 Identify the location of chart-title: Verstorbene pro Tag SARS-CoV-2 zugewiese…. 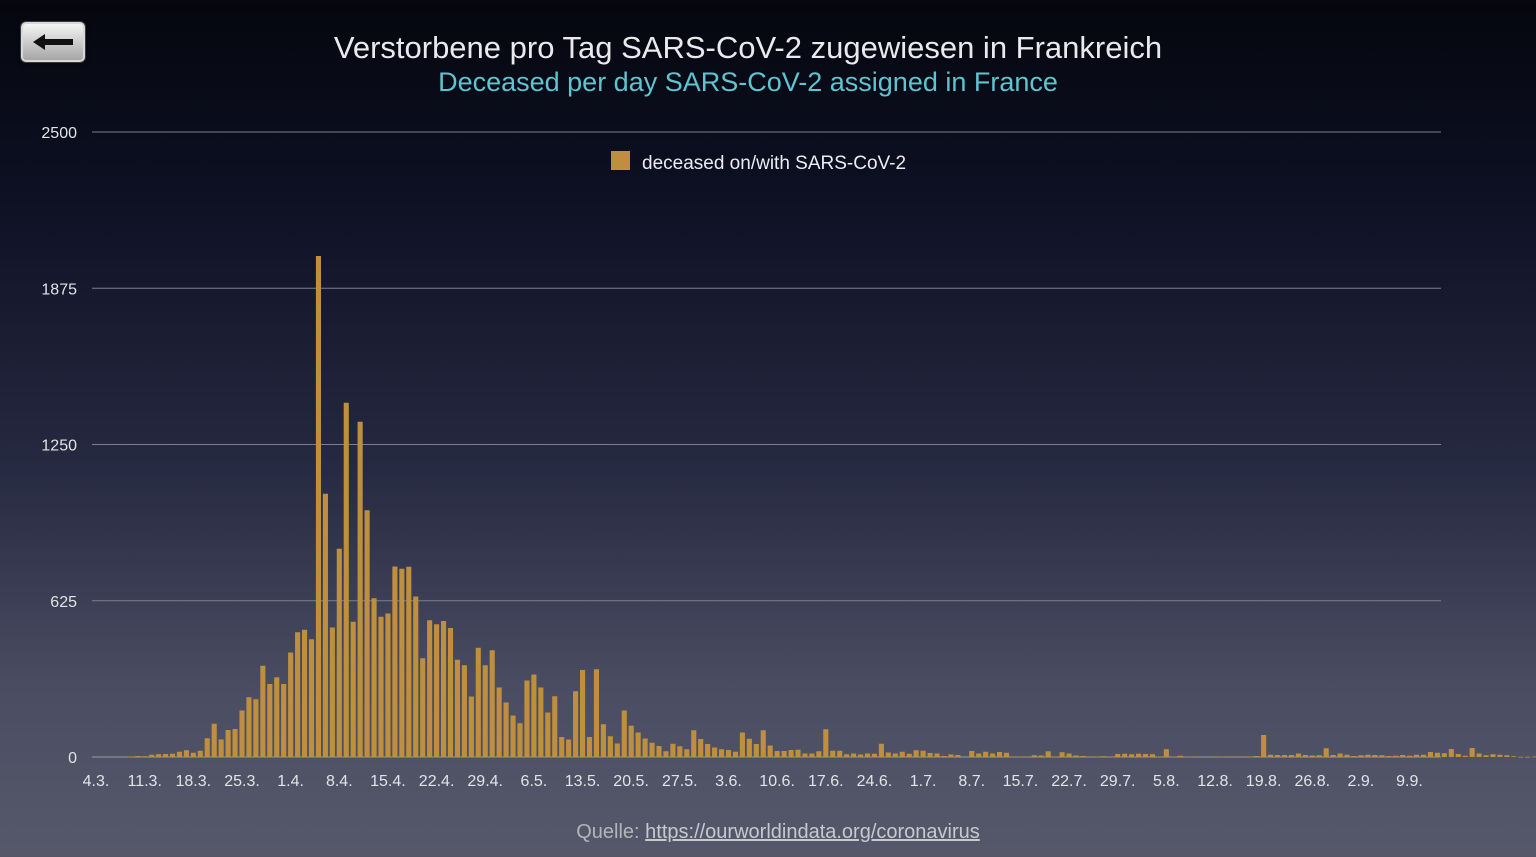
(748, 47).